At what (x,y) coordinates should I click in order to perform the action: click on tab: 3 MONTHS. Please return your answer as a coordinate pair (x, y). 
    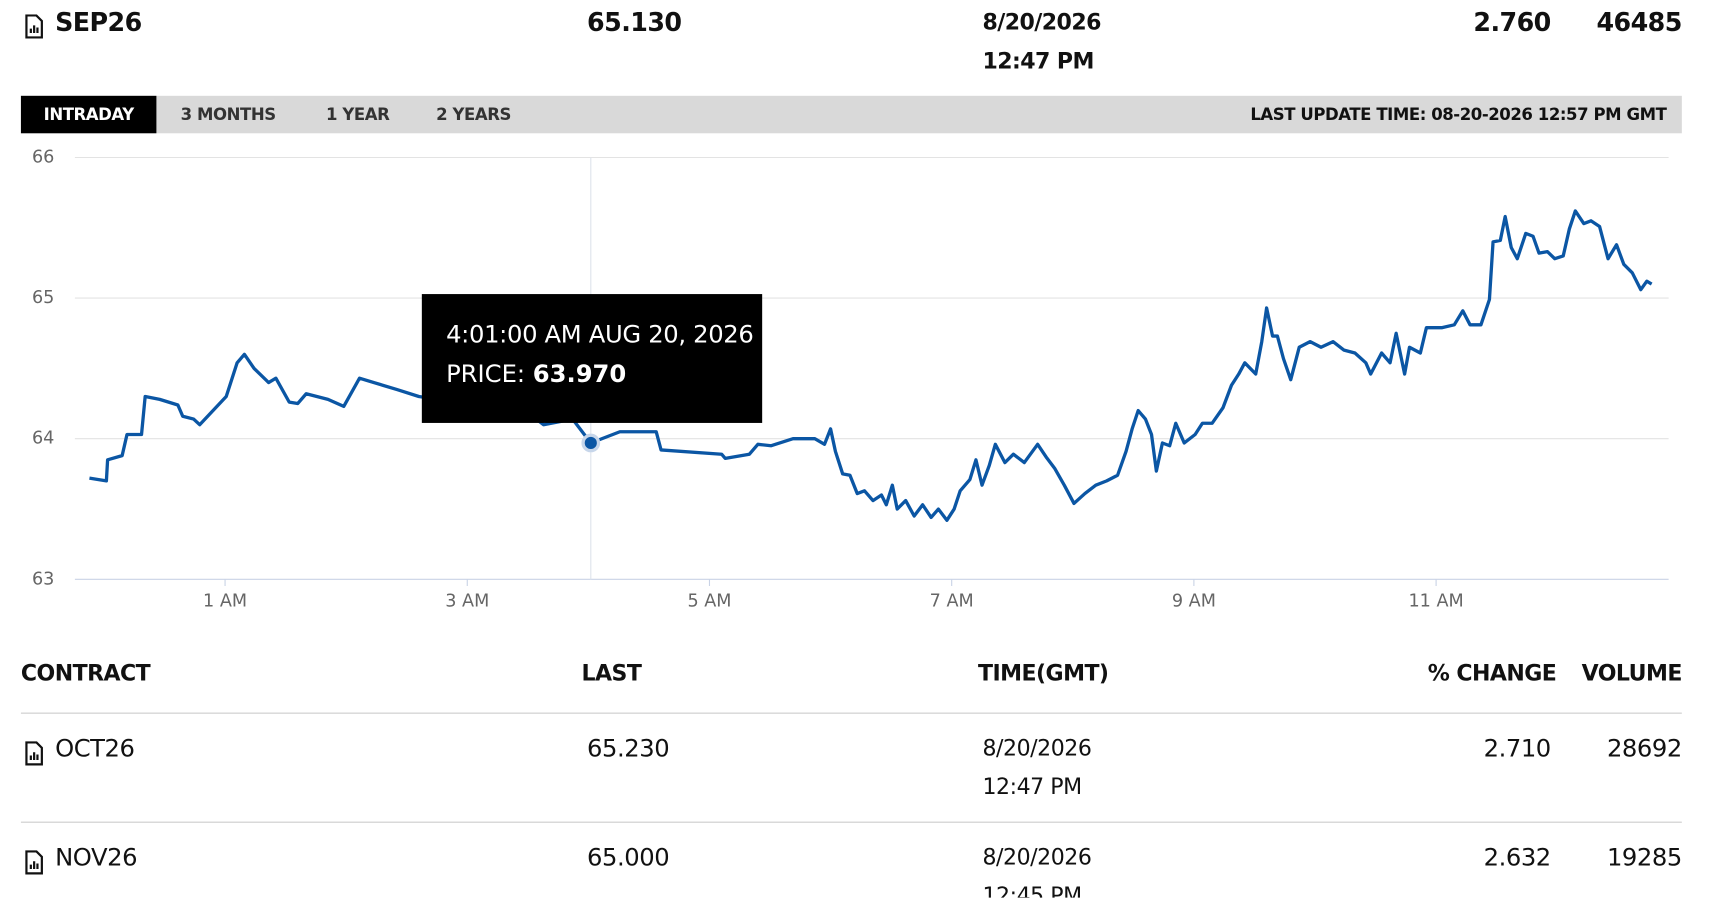
    Looking at the image, I should click on (228, 114).